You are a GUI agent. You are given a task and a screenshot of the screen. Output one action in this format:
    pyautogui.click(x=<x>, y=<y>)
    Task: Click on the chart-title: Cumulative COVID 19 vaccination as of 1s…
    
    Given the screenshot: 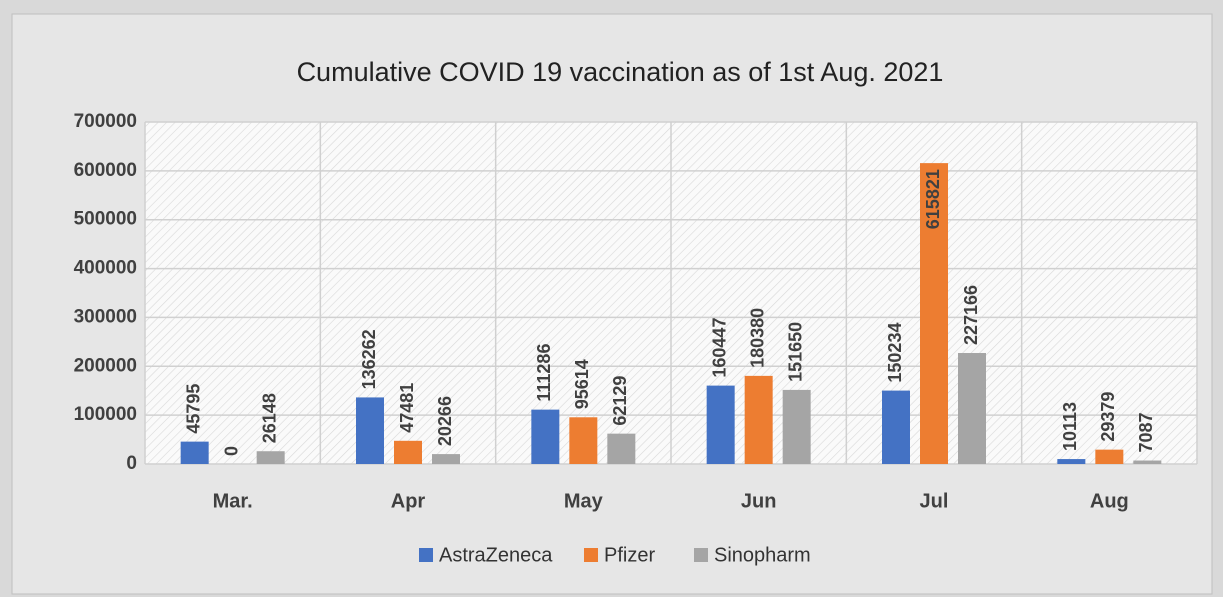 What is the action you would take?
    pyautogui.click(x=620, y=72)
    